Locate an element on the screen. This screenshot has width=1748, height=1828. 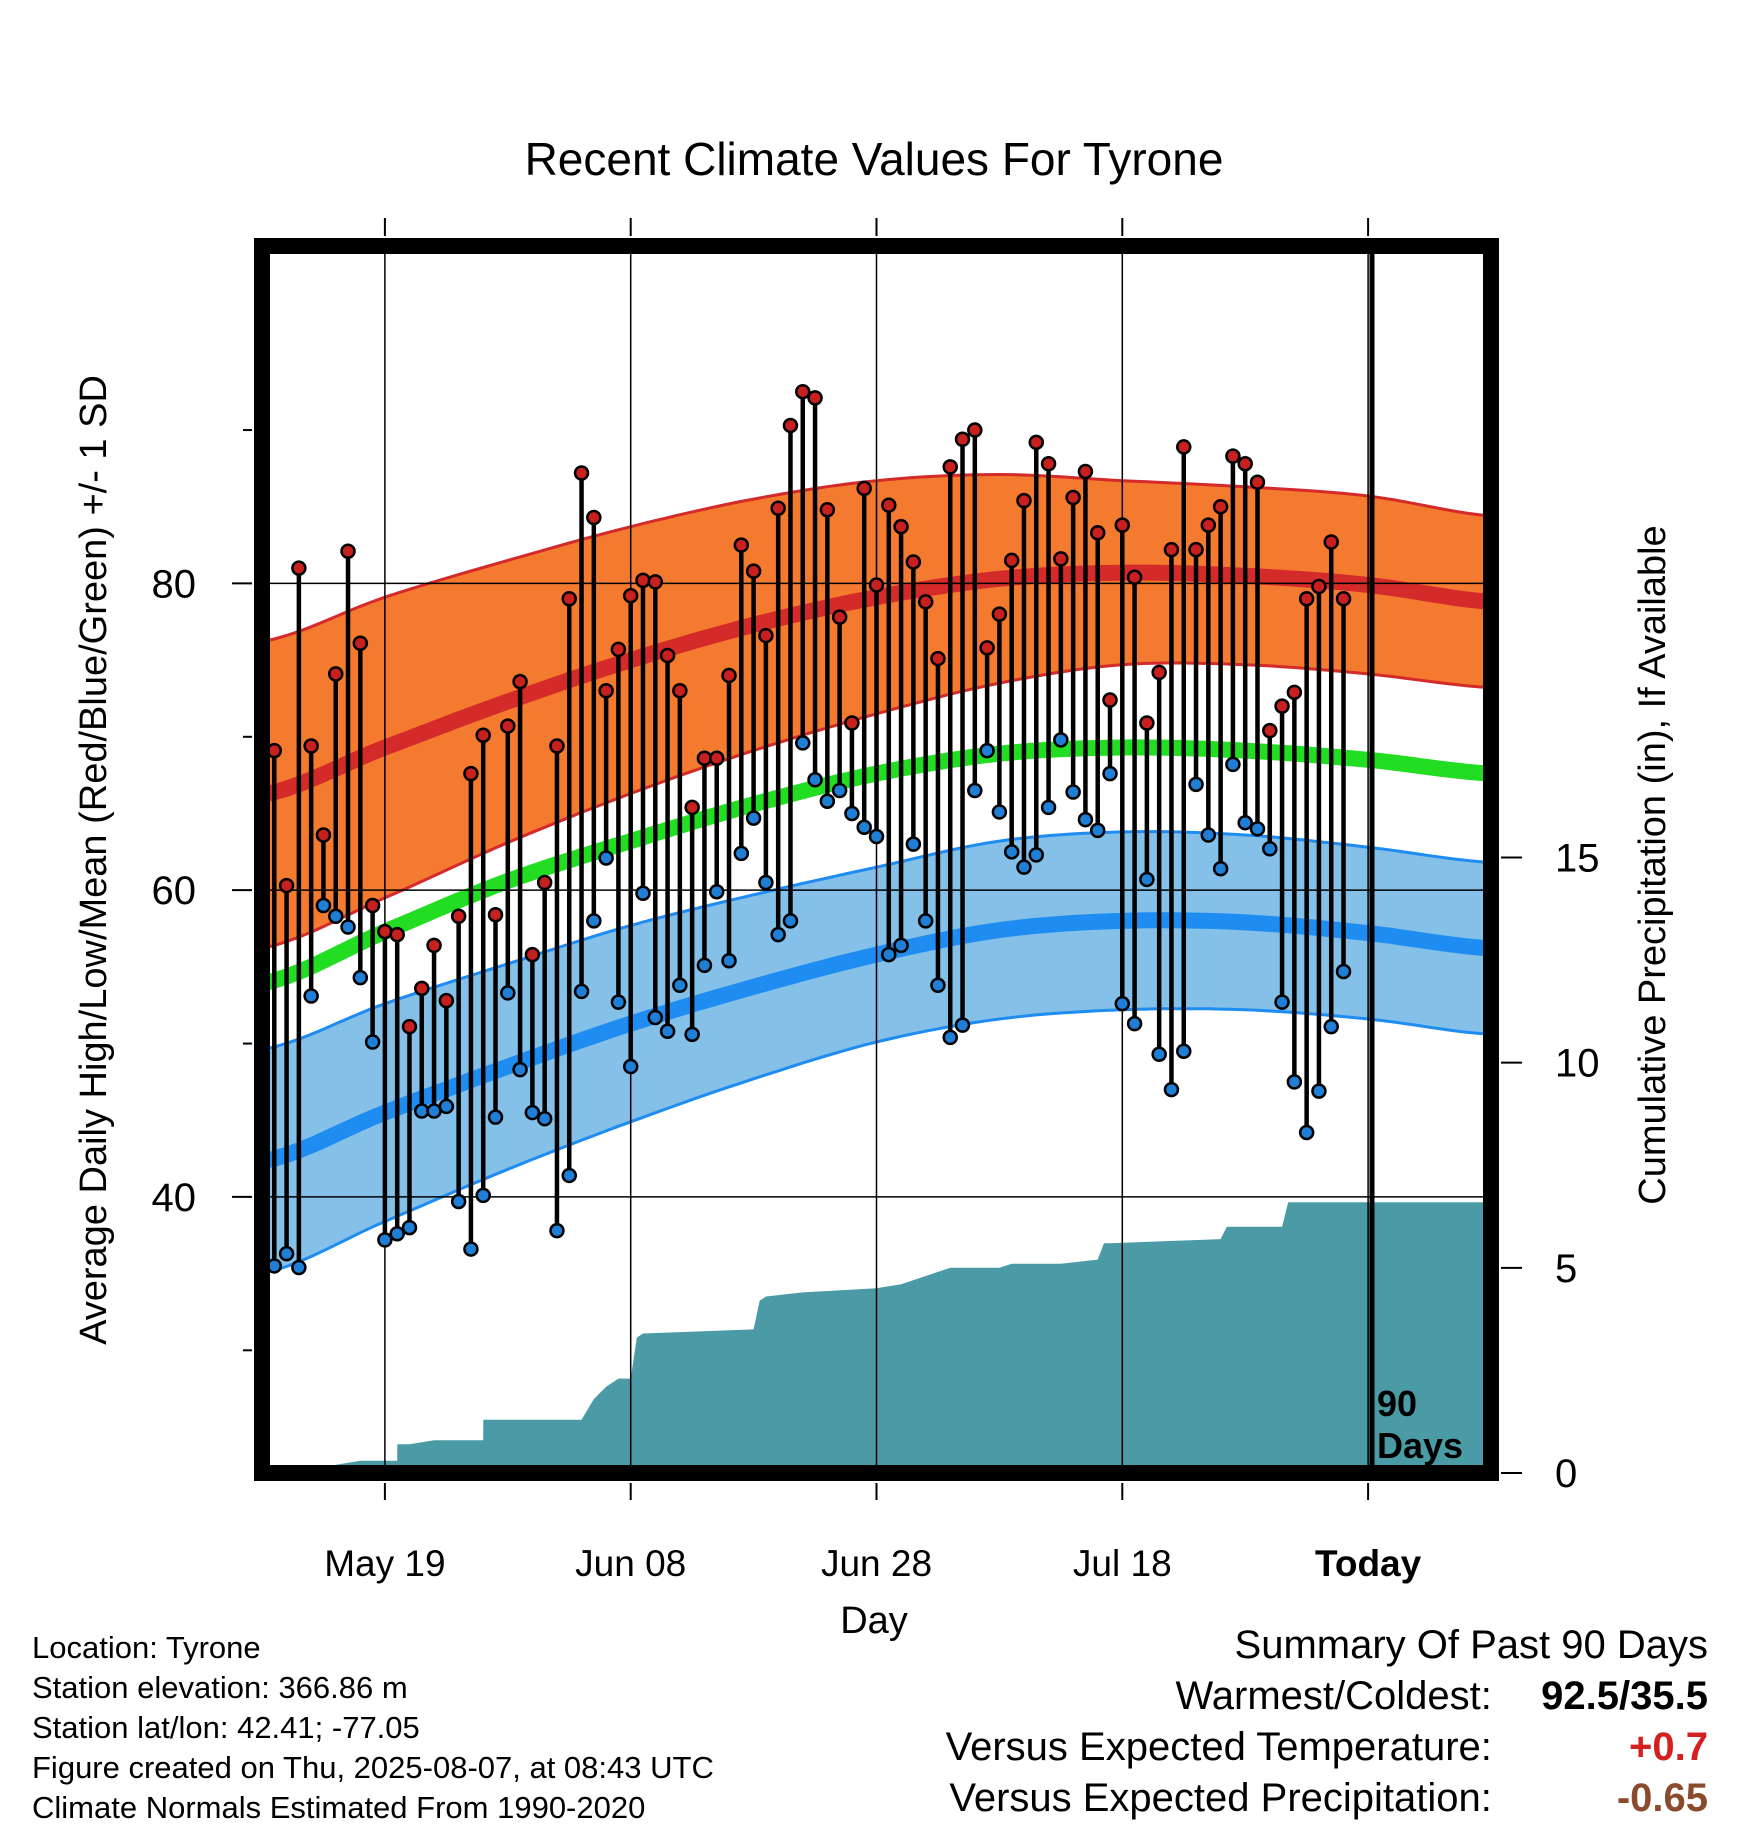
chart-title: Recent Climate Values For Tyrone is located at coordinates (874, 159).